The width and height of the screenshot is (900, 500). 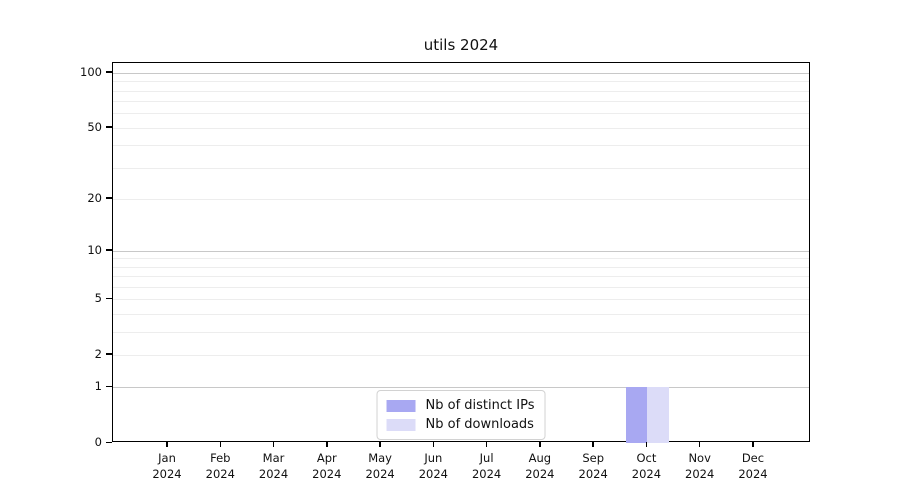 I want to click on legend-item-distinct-ips: Nb of distinct IPs, so click(x=460, y=405).